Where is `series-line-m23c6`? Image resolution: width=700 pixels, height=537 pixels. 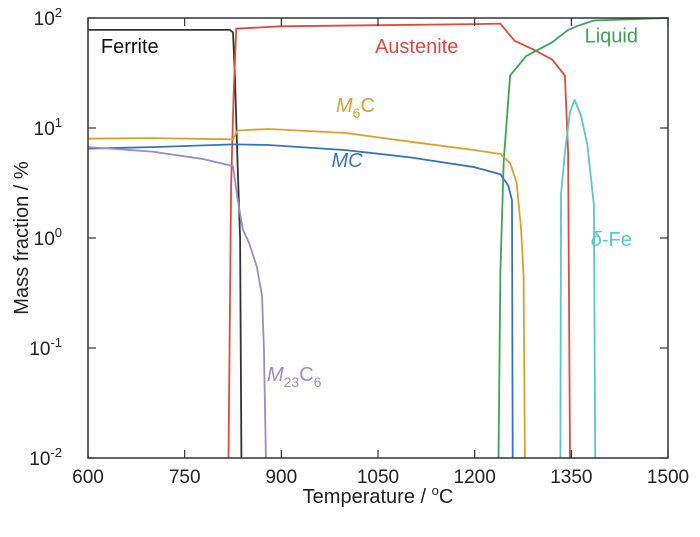 series-line-m23c6 is located at coordinates (177, 302).